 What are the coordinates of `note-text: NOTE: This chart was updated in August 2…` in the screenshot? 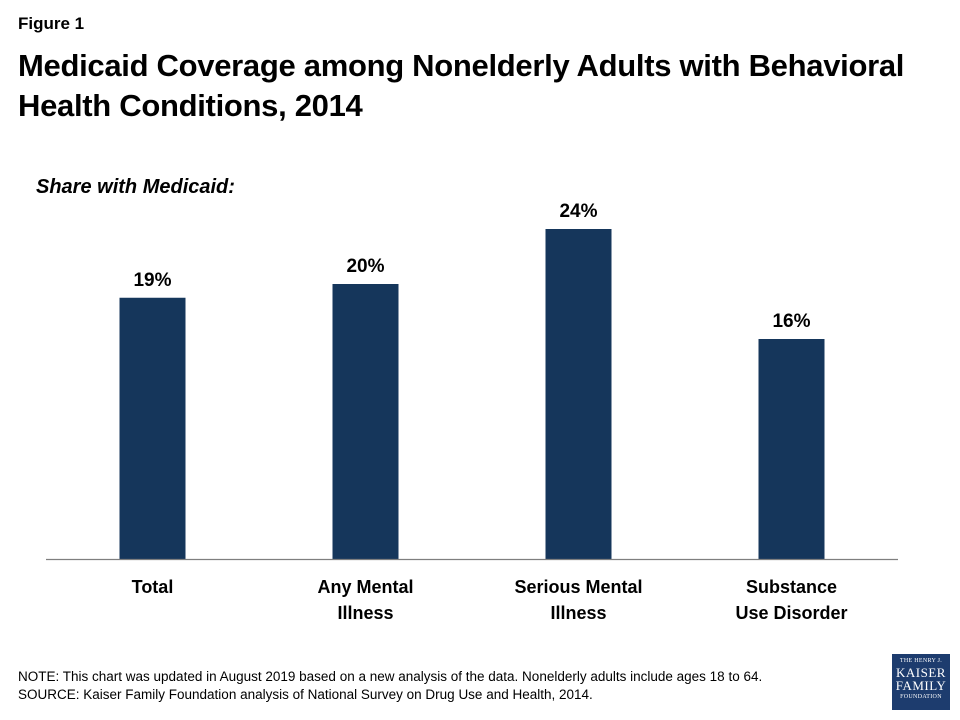 It's located at (390, 676).